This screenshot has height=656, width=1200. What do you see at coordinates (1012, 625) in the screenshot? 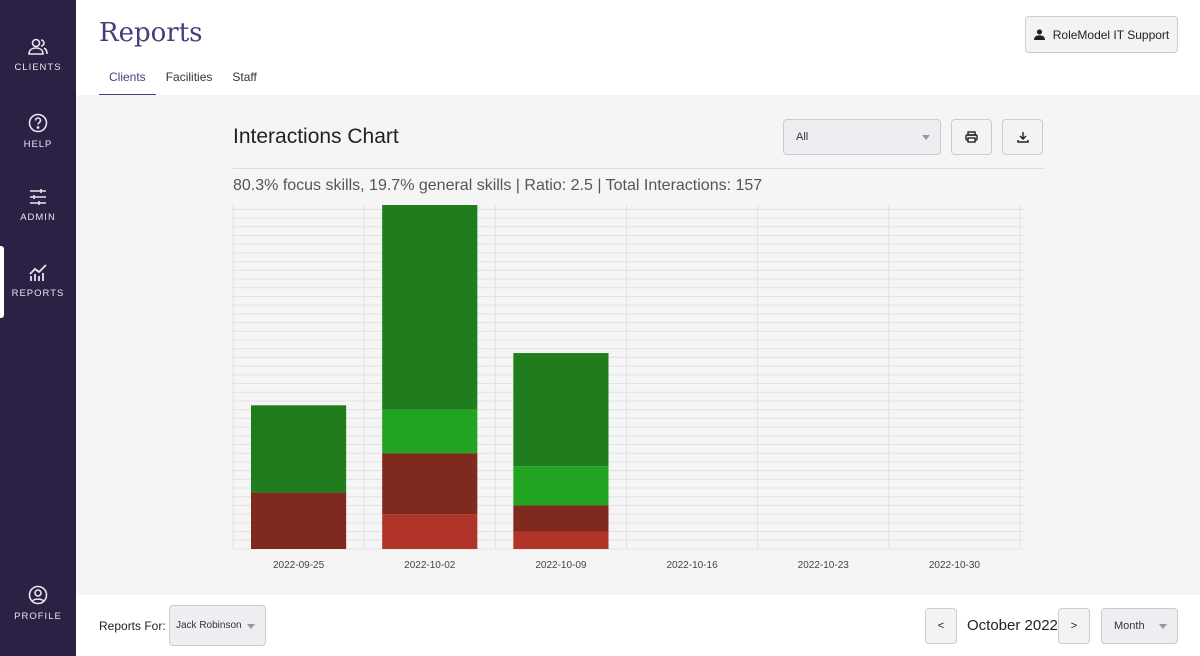
I see `period-label: October 2022` at bounding box center [1012, 625].